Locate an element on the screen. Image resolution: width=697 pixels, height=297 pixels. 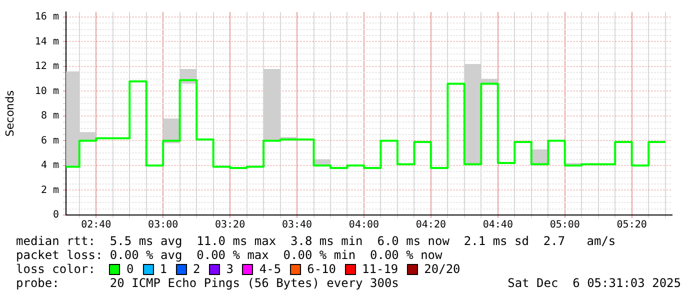
y-tick-label: 8 m is located at coordinates (49, 116).